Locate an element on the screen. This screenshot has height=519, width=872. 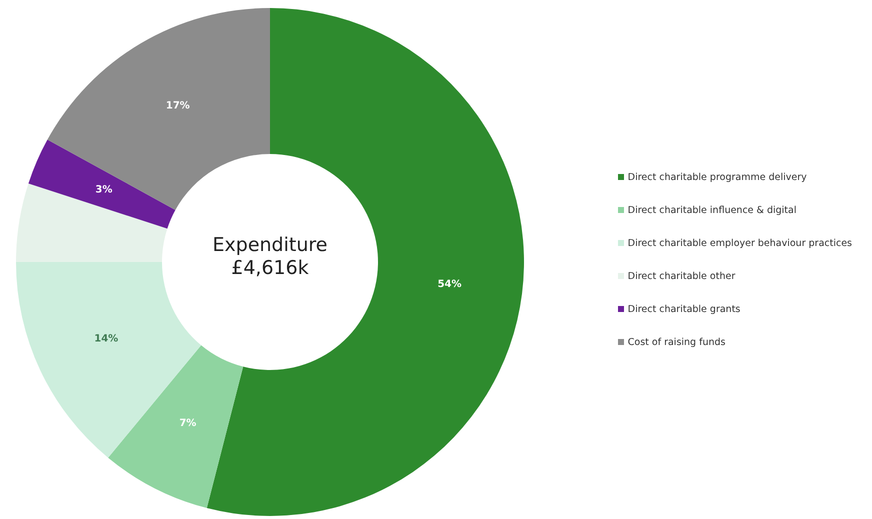
data-label: 17% is located at coordinates (178, 106).